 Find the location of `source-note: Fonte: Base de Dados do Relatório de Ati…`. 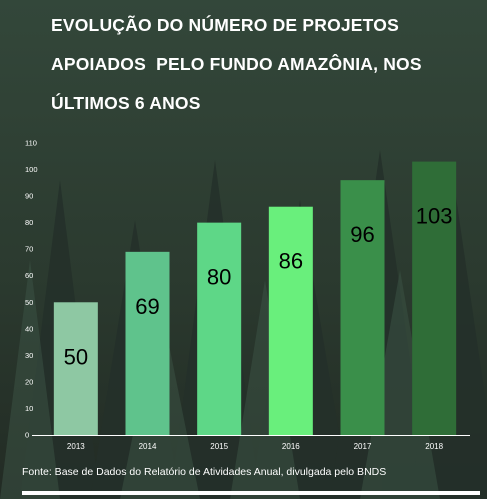

source-note: Fonte: Base de Dados do Relatório de Ati… is located at coordinates (204, 472).